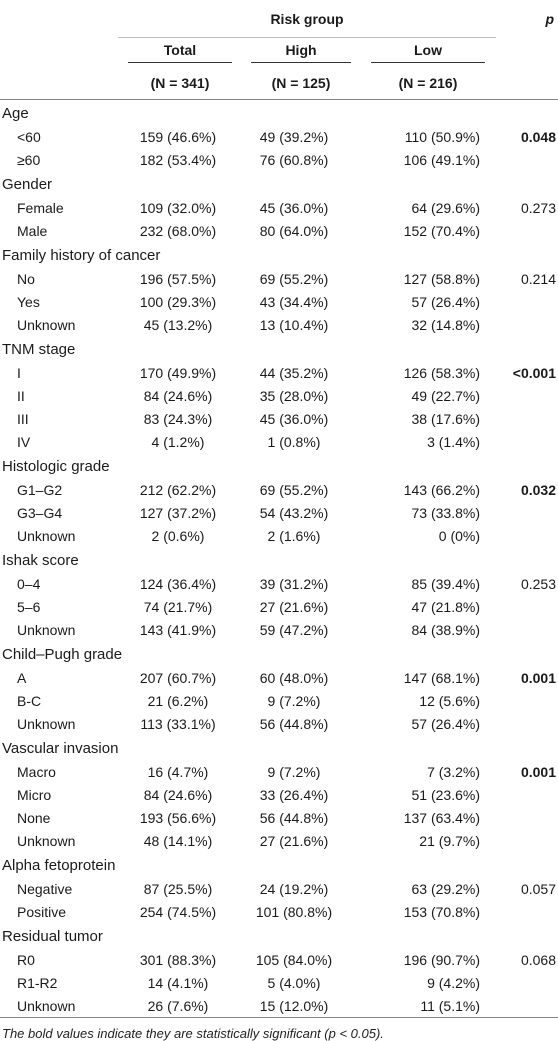 This screenshot has height=1041, width=558. I want to click on category-row: Alpha fetoprotein, so click(279, 864).